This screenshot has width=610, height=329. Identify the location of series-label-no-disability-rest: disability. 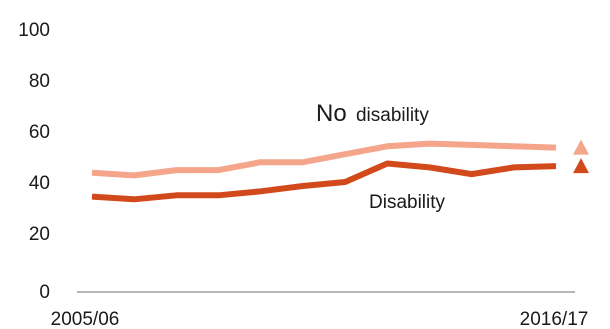
(392, 115).